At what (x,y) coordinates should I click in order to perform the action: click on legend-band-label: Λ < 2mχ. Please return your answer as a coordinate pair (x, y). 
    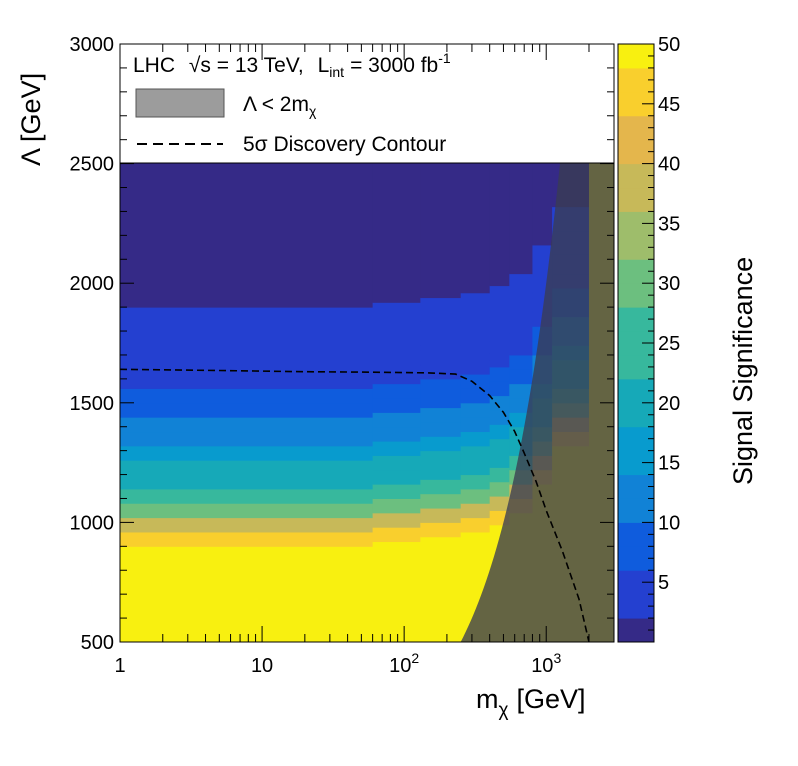
    Looking at the image, I should click on (280, 106).